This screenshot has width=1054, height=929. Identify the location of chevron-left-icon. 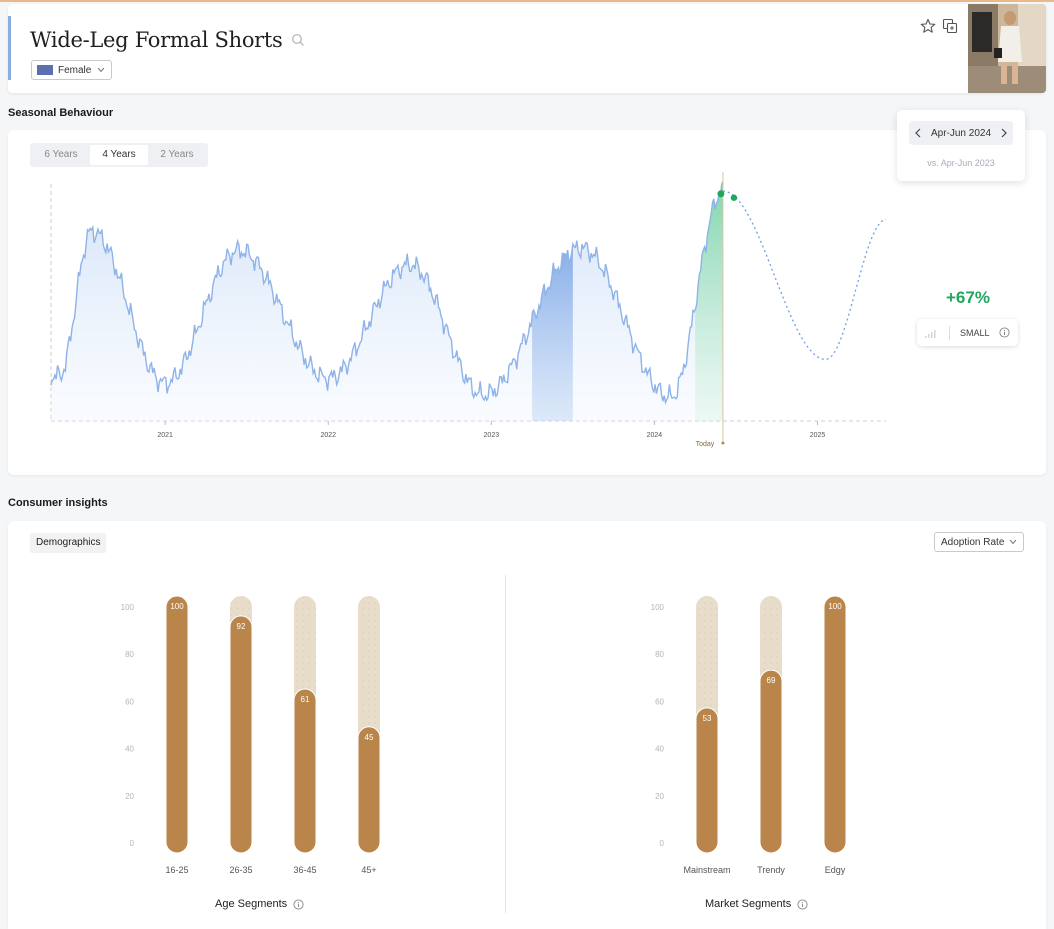
(918, 133).